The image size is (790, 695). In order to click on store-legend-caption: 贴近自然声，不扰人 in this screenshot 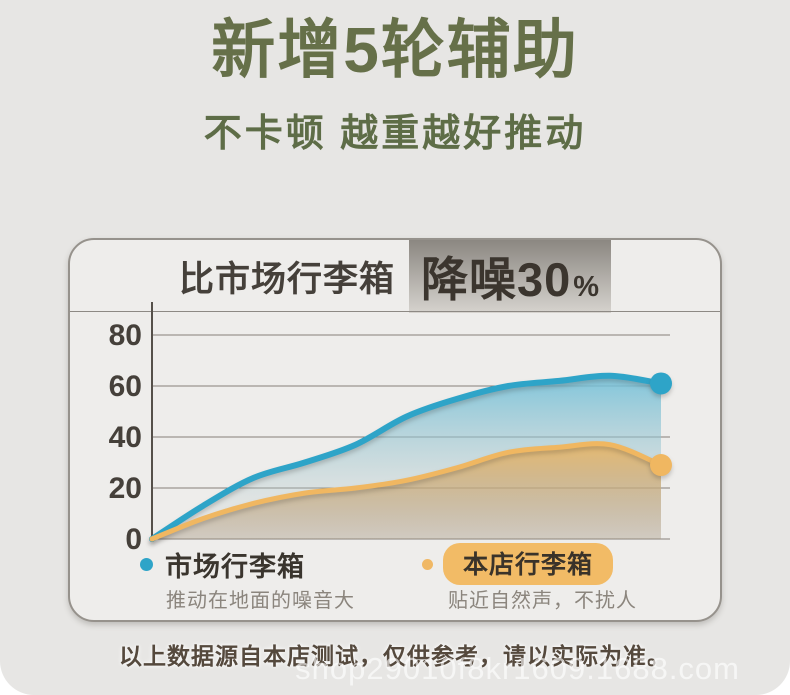, I will do `click(542, 601)`.